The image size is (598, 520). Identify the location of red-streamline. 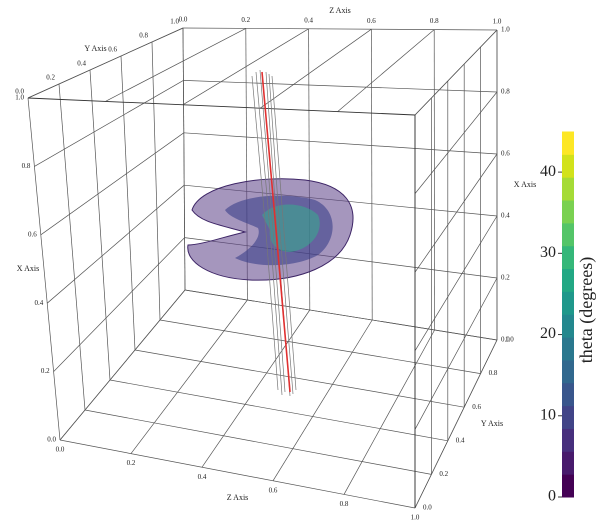
(276, 232).